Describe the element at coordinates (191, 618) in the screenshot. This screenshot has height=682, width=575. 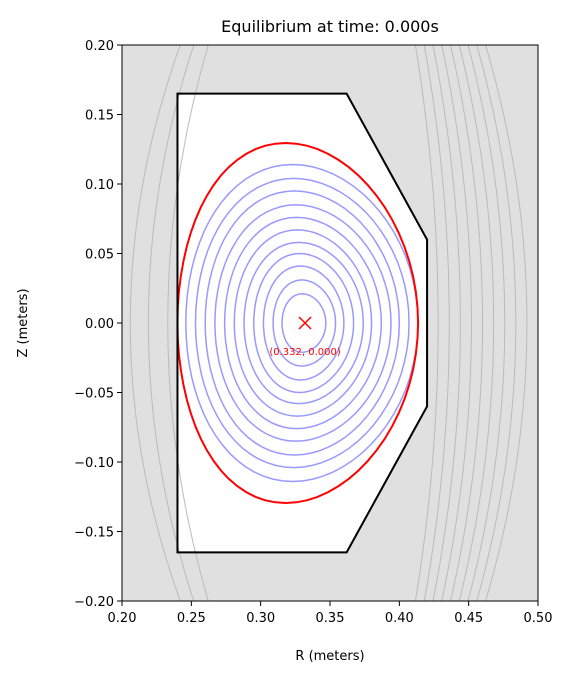
I see `x-tick-label: 0.25` at that location.